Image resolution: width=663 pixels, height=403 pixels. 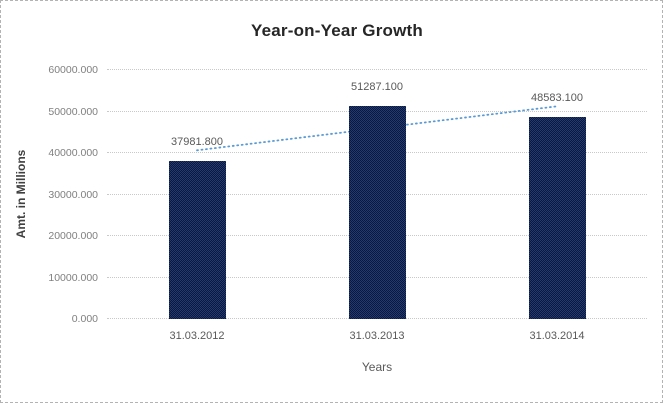 I want to click on y-tick-label: 40000.000, so click(x=73, y=153).